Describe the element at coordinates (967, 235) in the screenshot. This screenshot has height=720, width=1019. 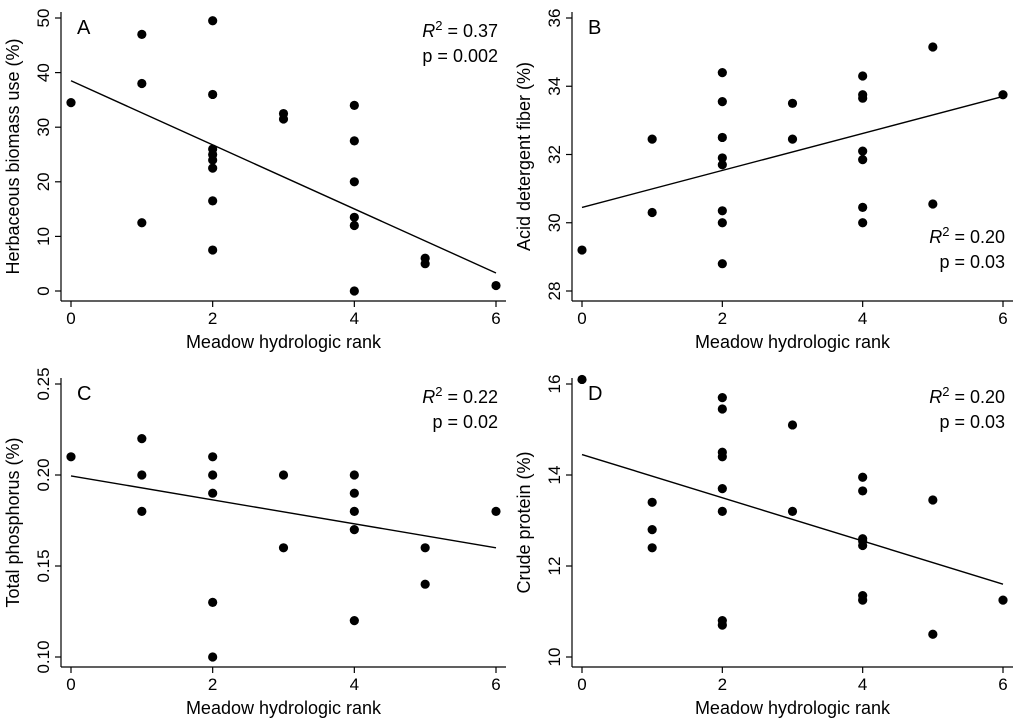
I see `r-squared-label: R2 = 0.20` at that location.